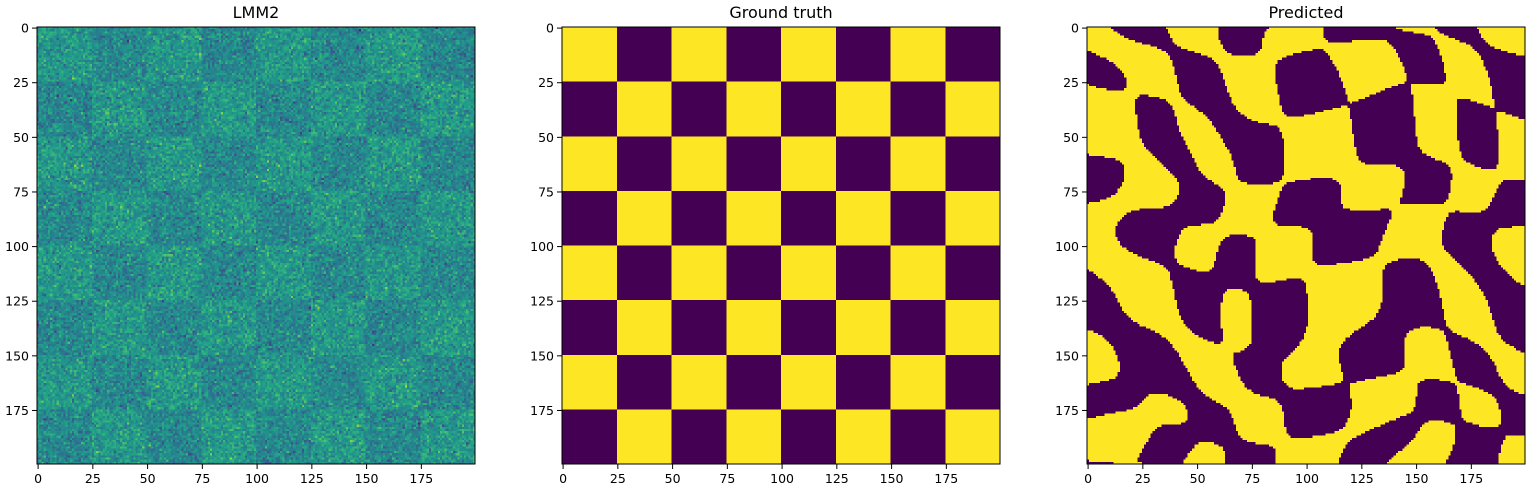  I want to click on panel-title: Ground truth, so click(780, 12).